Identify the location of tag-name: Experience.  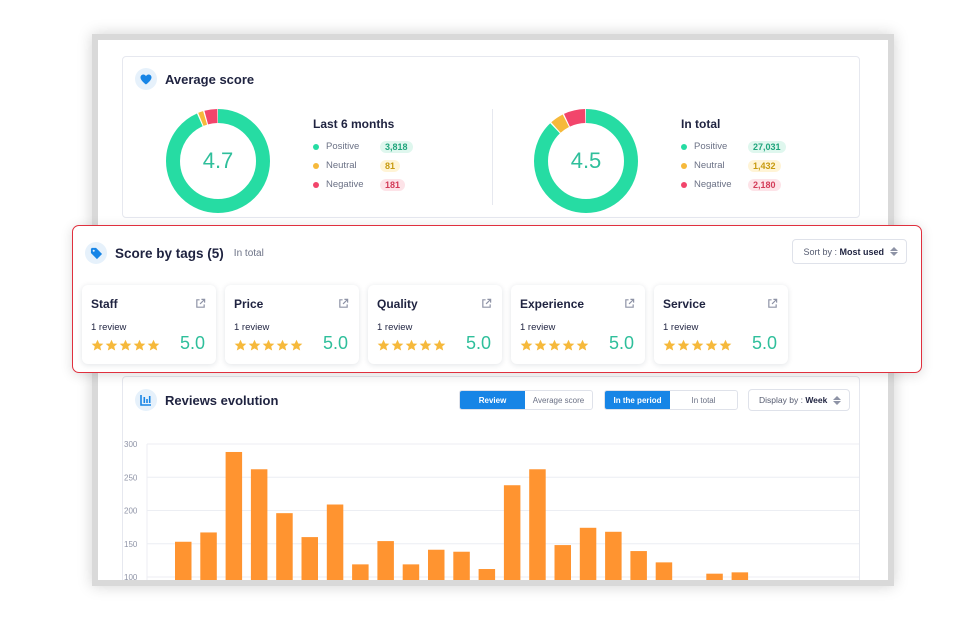
(552, 304).